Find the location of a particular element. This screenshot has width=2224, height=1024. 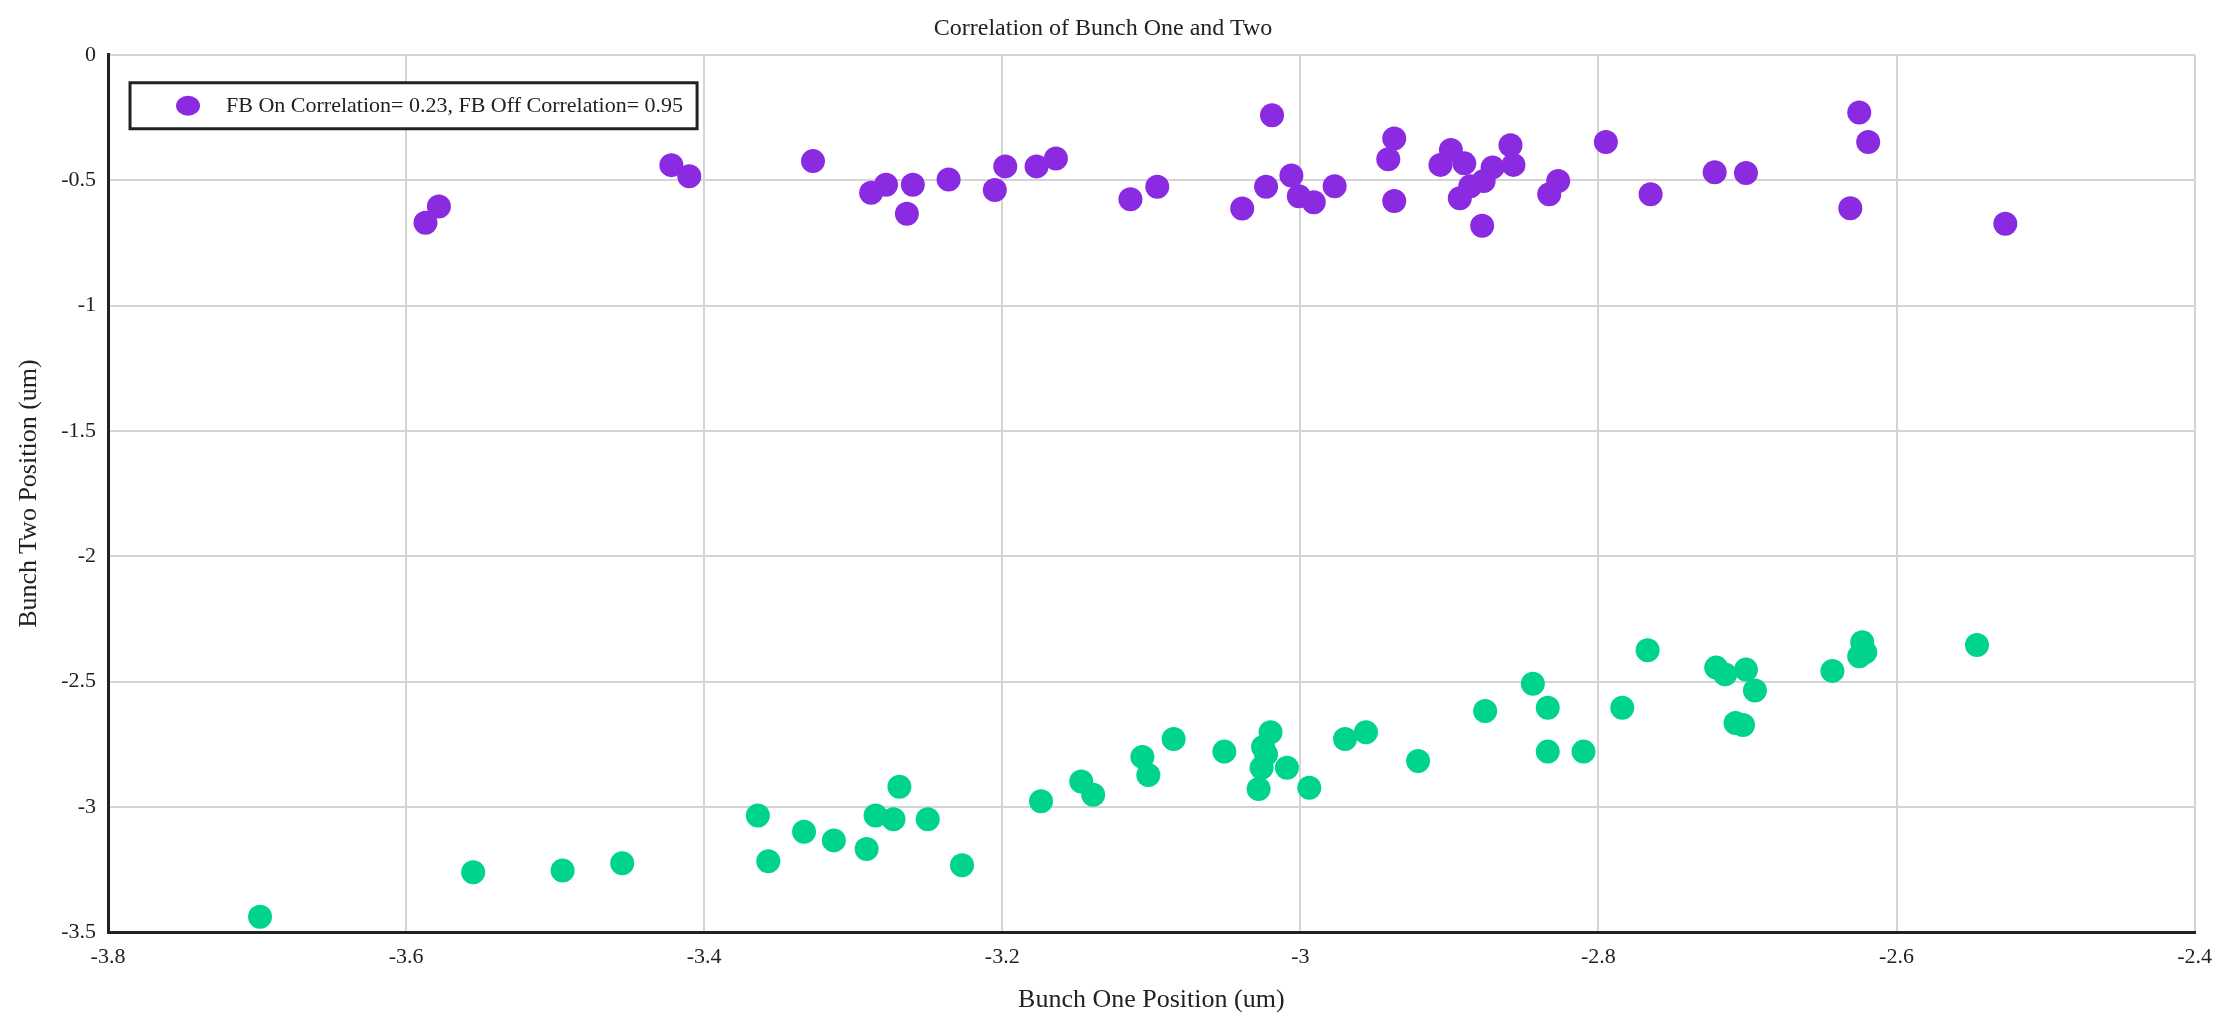

x-tick-label: -3.8 is located at coordinates (108, 956).